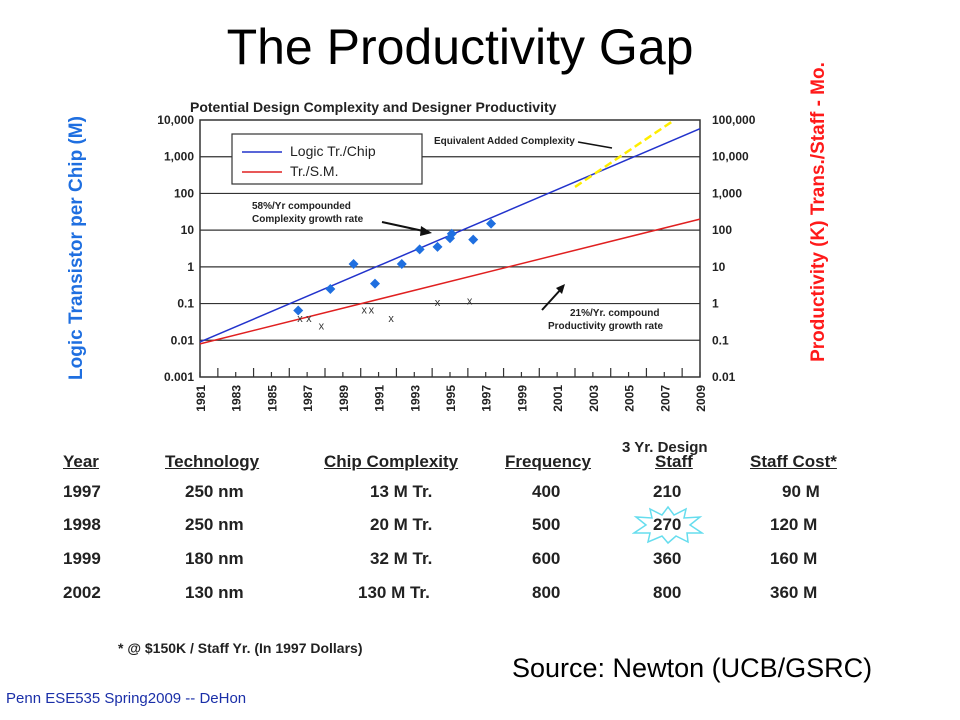 This screenshot has width=960, height=720. What do you see at coordinates (380, 398) in the screenshot?
I see `x-tick-label: 1991` at bounding box center [380, 398].